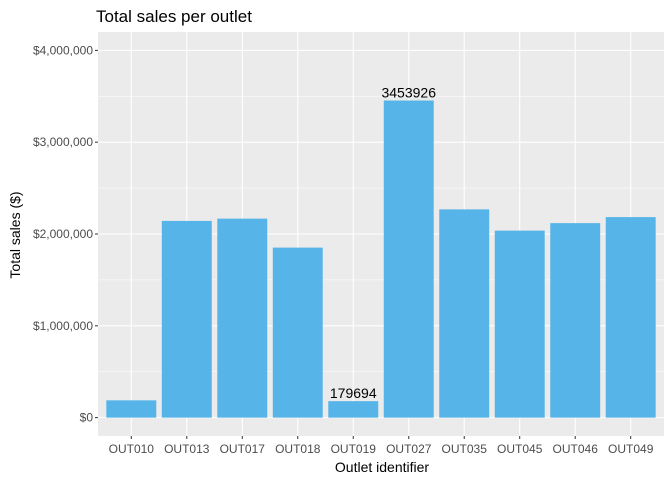 The height and width of the screenshot is (480, 672). Describe the element at coordinates (87, 418) in the screenshot. I see `y-tick-label: $0` at that location.